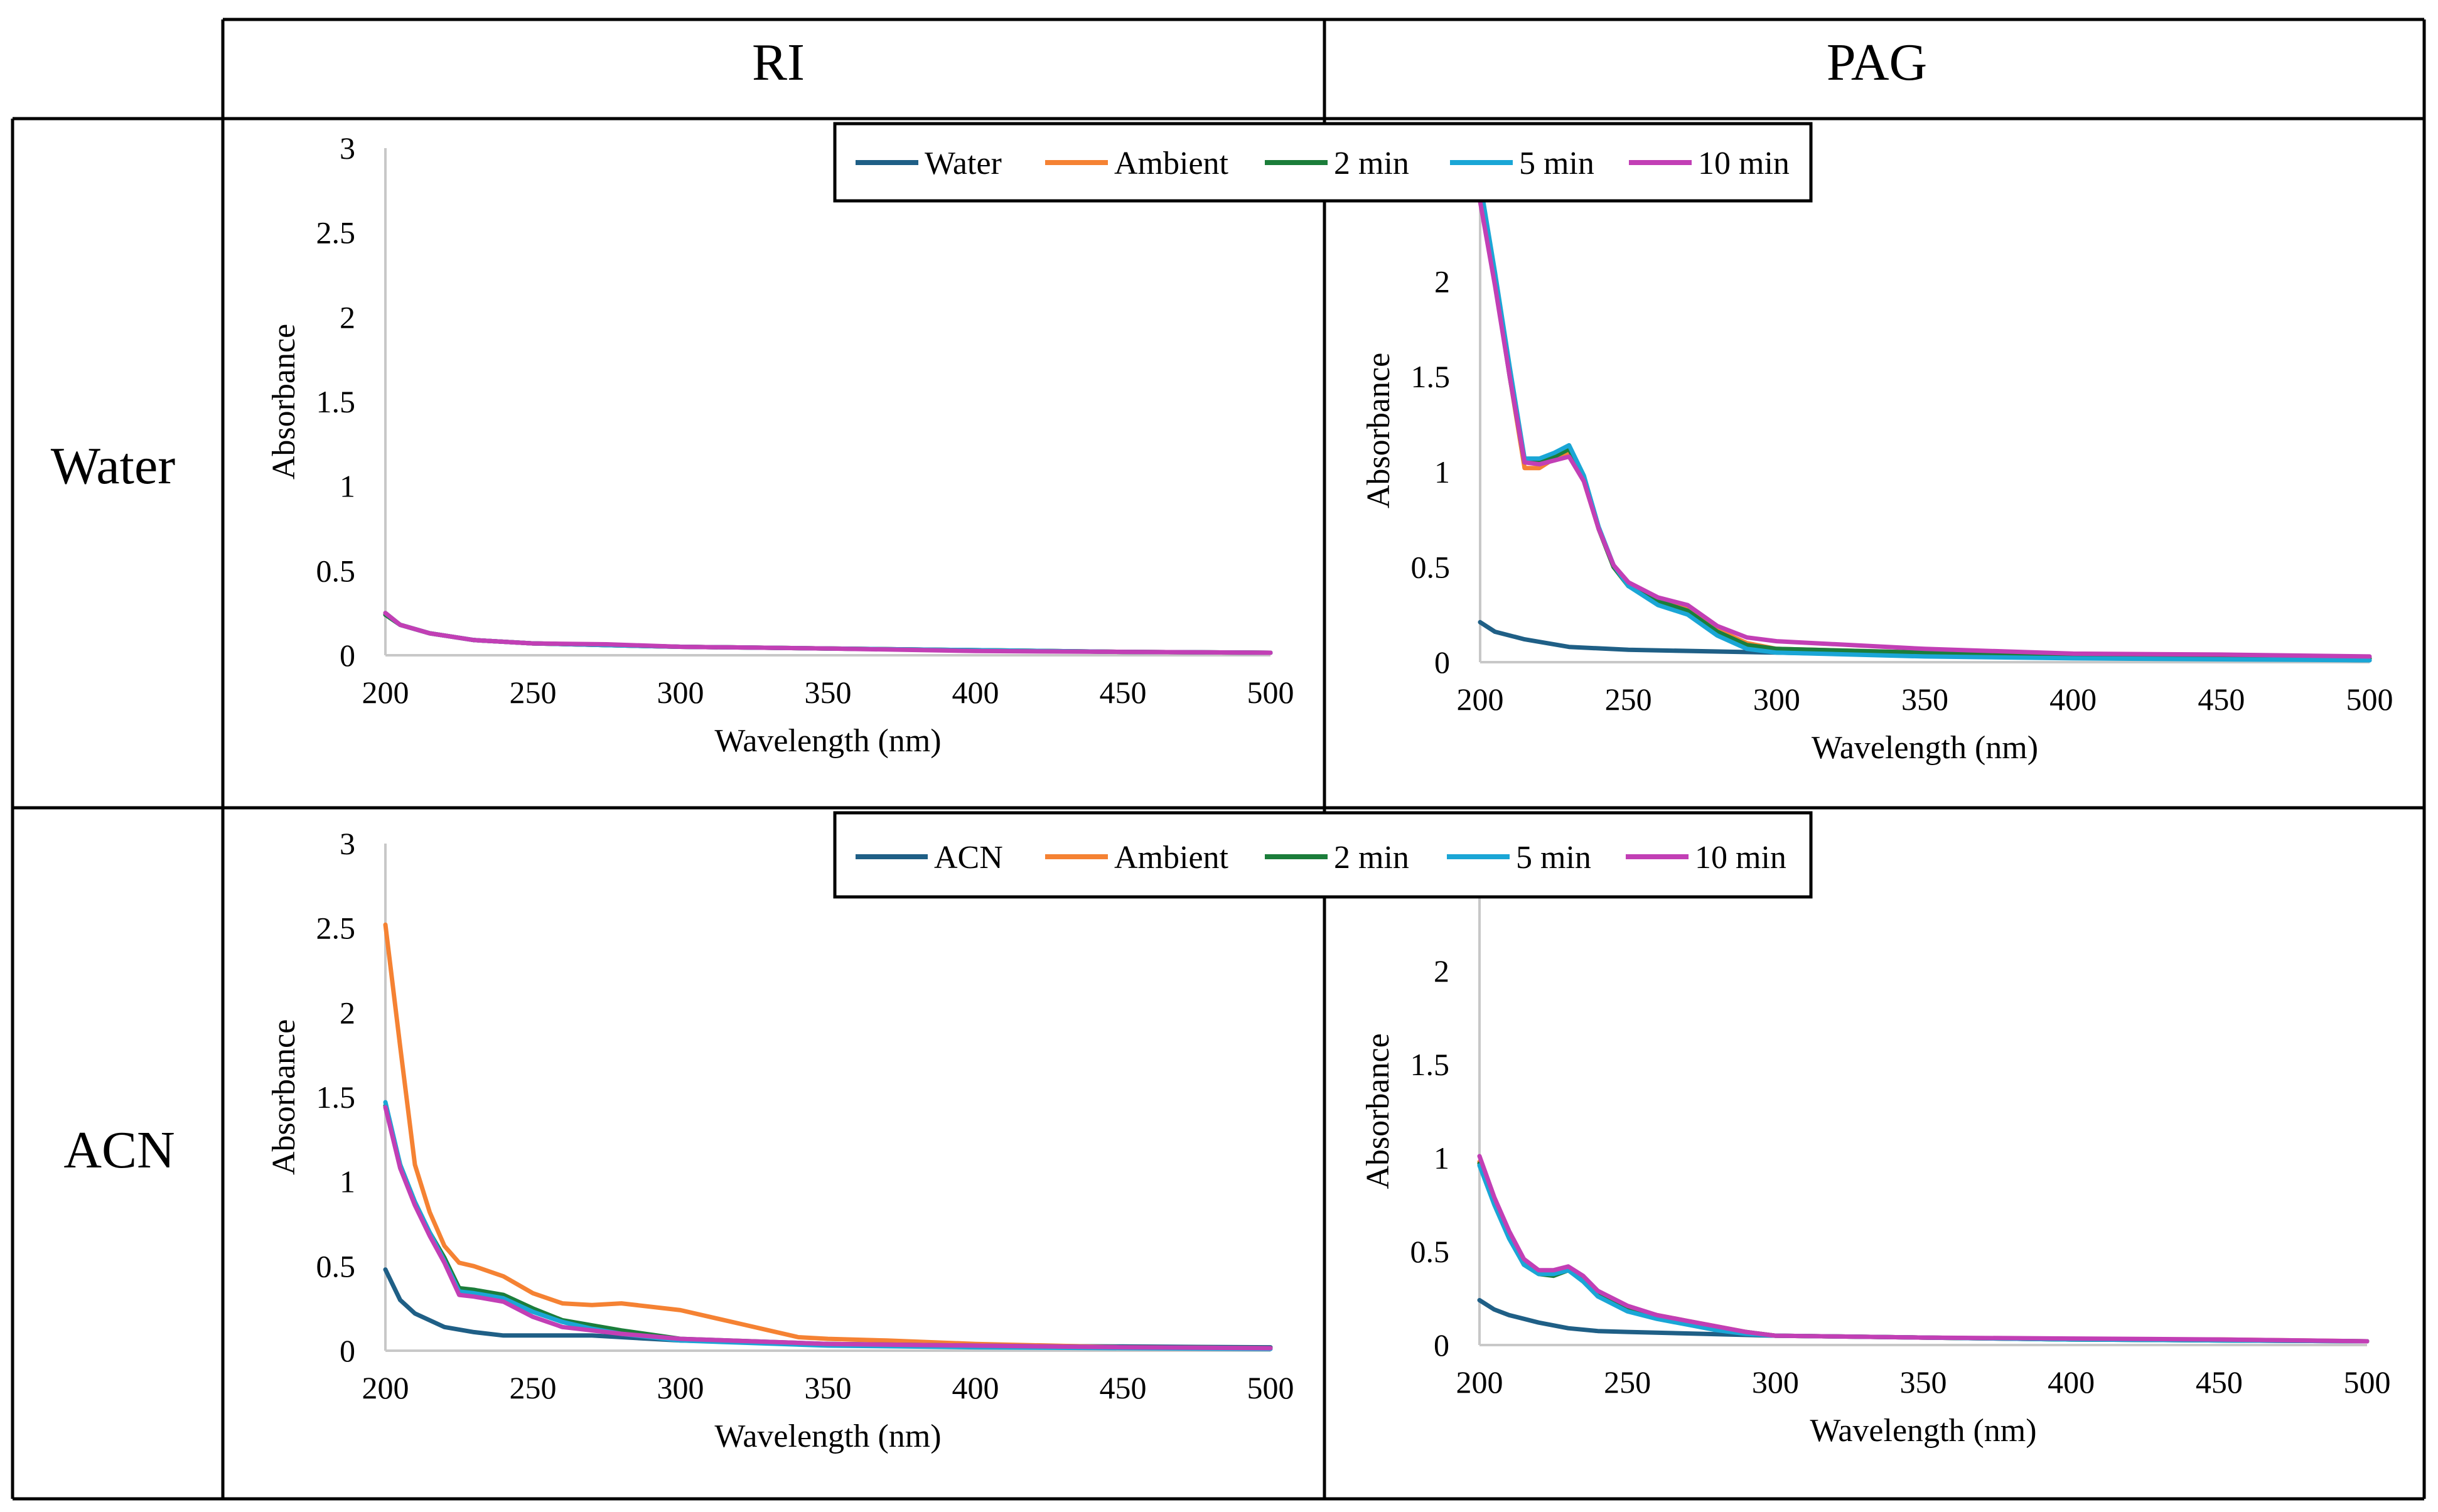 Image resolution: width=2438 pixels, height=1512 pixels. Describe the element at coordinates (113, 466) in the screenshot. I see `row-header-water: Water` at that location.